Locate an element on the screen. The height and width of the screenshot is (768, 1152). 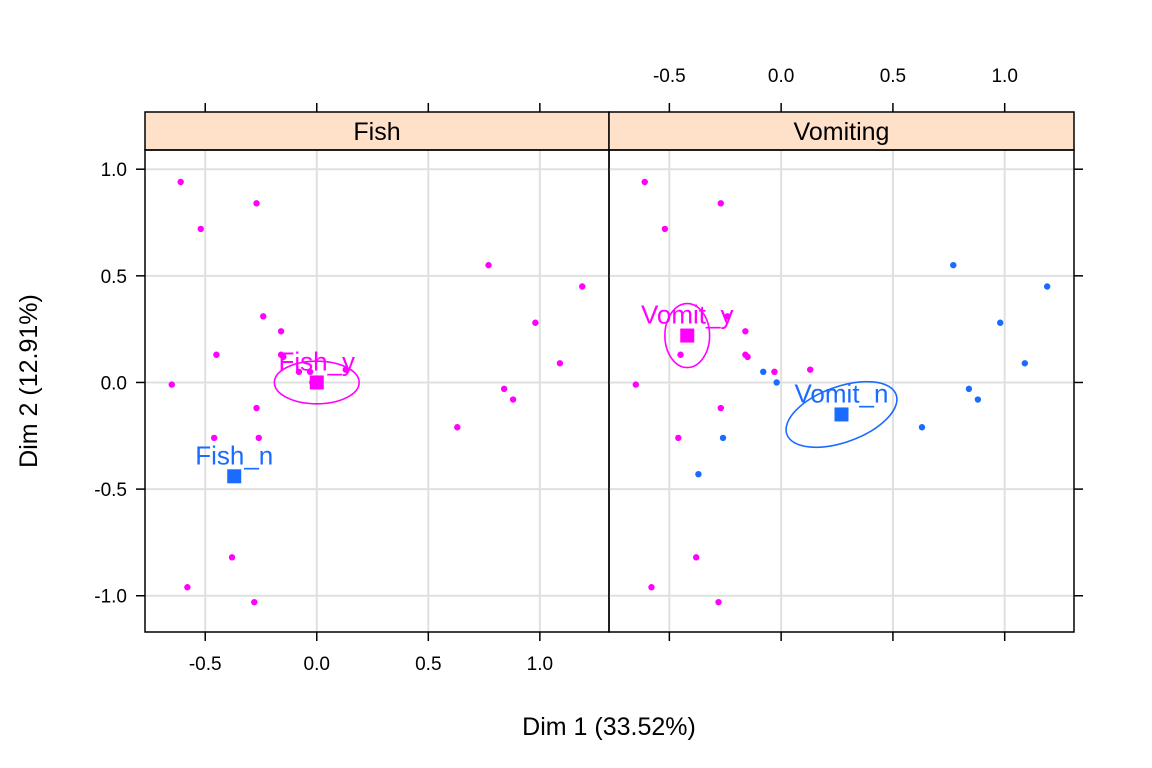
category-label: Vomit_n is located at coordinates (842, 393).